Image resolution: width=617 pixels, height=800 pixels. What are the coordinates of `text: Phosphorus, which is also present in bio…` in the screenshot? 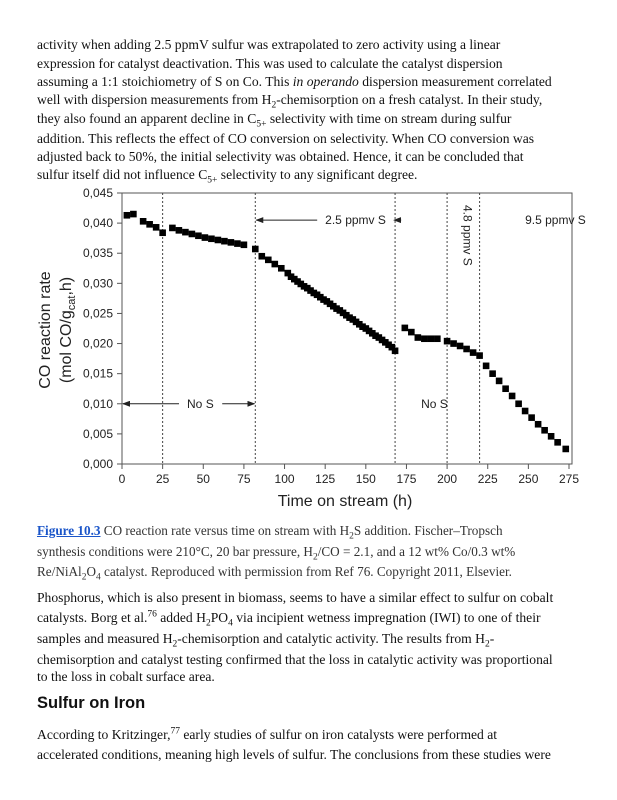 It's located at (295, 597).